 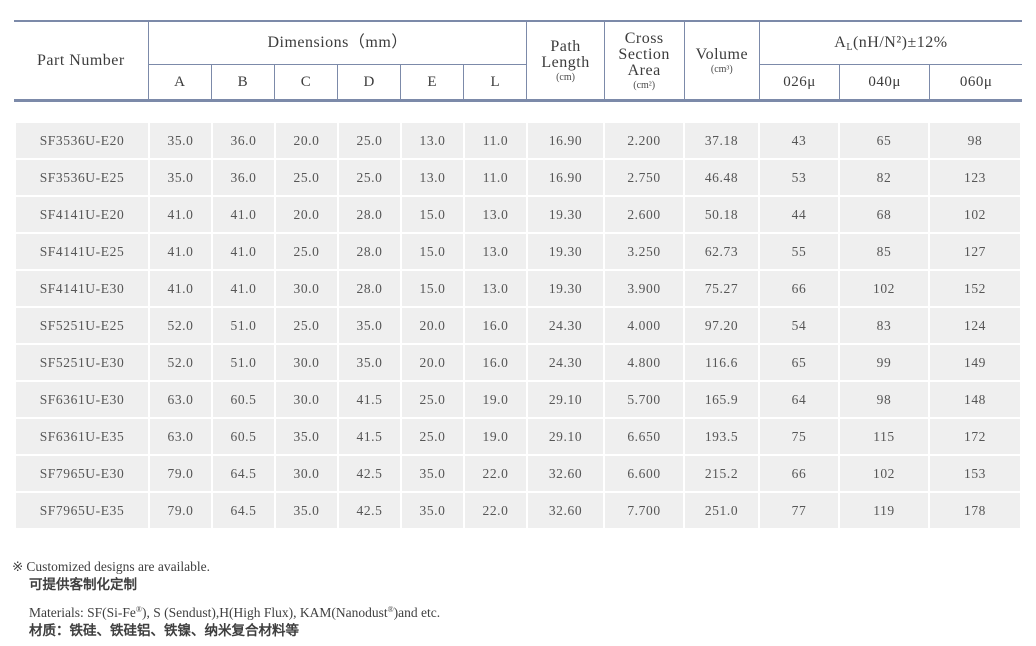 What do you see at coordinates (243, 473) in the screenshot?
I see `value-cell: 64.5` at bounding box center [243, 473].